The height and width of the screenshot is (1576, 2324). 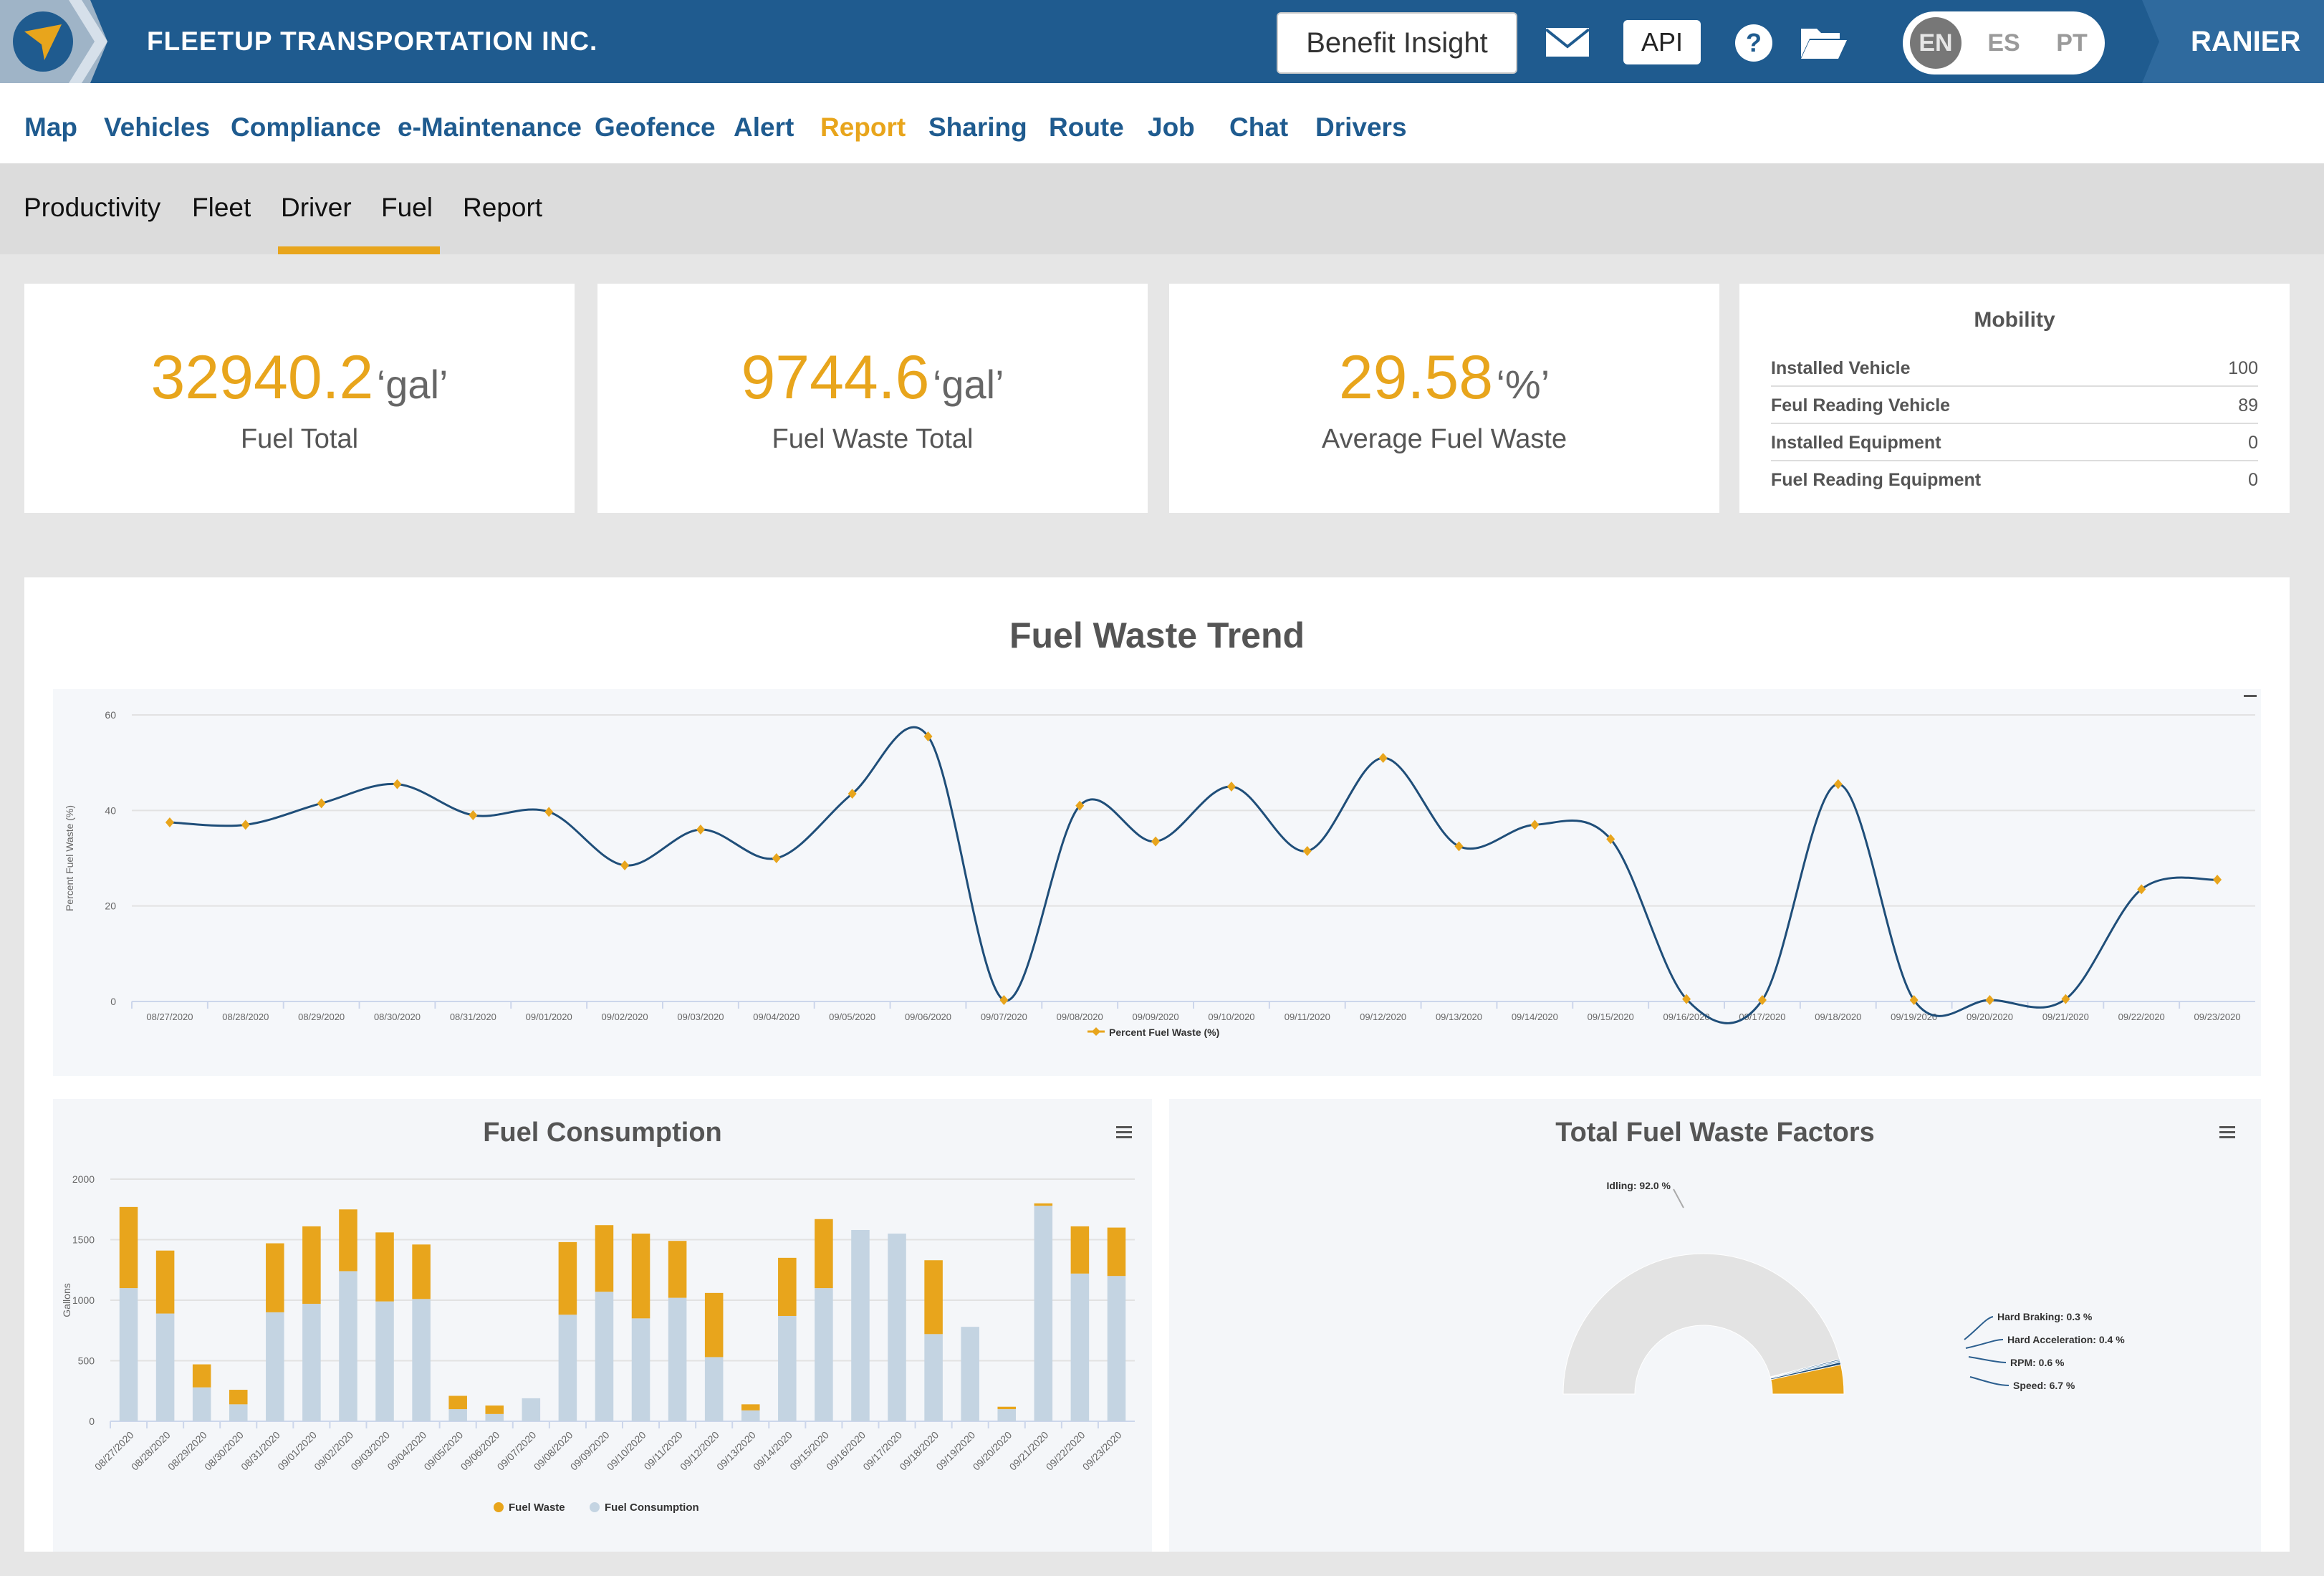 What do you see at coordinates (1523, 384) in the screenshot?
I see `kpi-unit: ‘%’` at bounding box center [1523, 384].